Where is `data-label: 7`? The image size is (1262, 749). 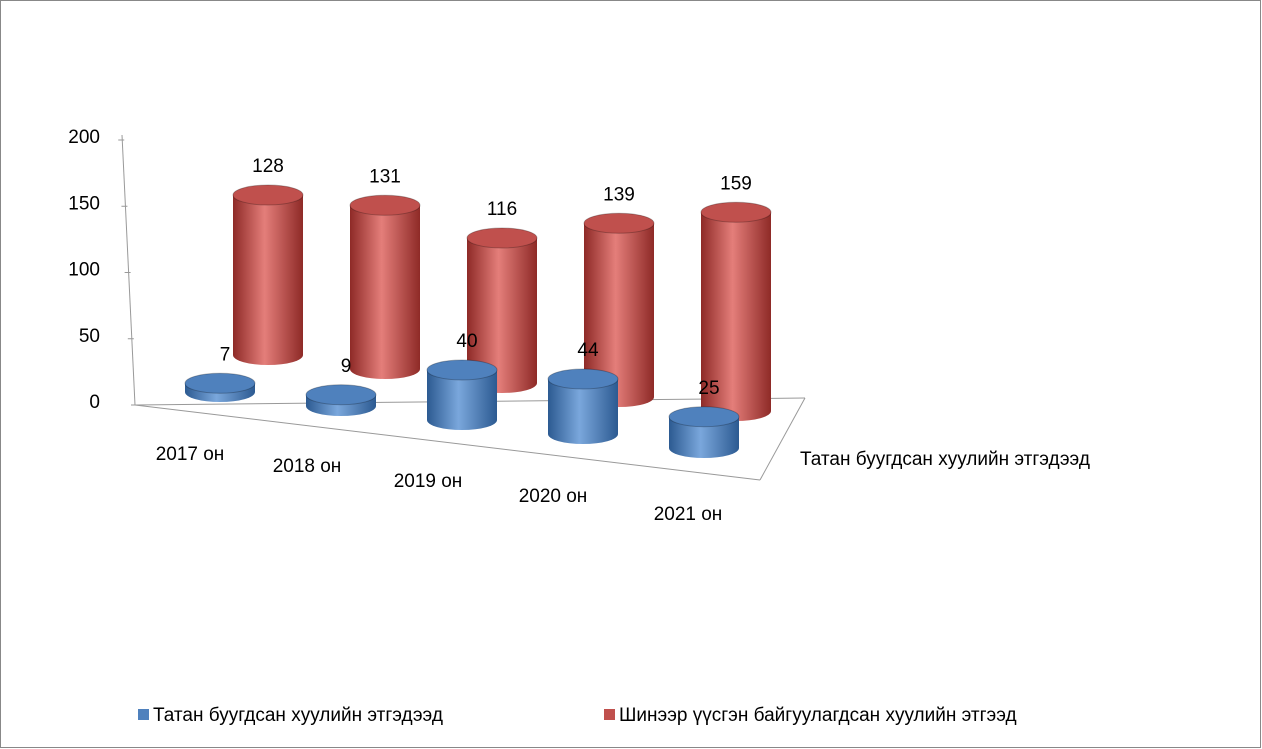 data-label: 7 is located at coordinates (225, 354).